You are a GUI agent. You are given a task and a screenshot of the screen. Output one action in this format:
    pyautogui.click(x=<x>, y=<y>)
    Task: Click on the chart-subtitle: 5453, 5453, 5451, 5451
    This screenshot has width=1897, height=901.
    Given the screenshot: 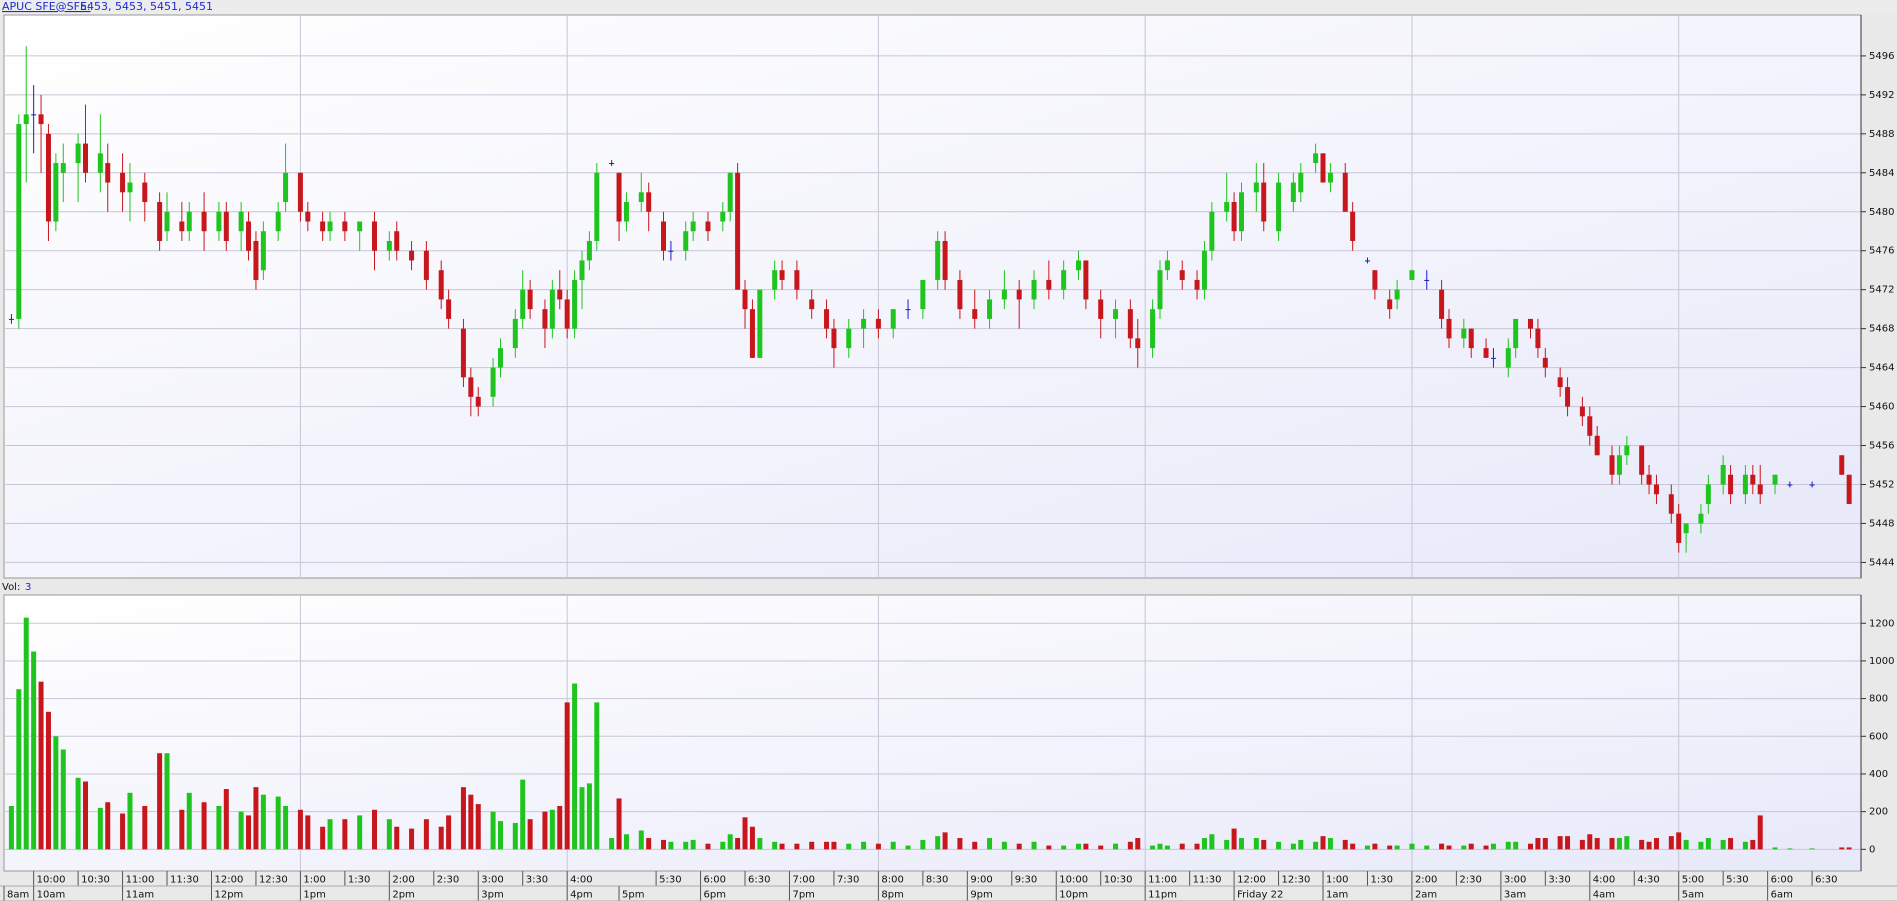 What is the action you would take?
    pyautogui.click(x=146, y=6)
    